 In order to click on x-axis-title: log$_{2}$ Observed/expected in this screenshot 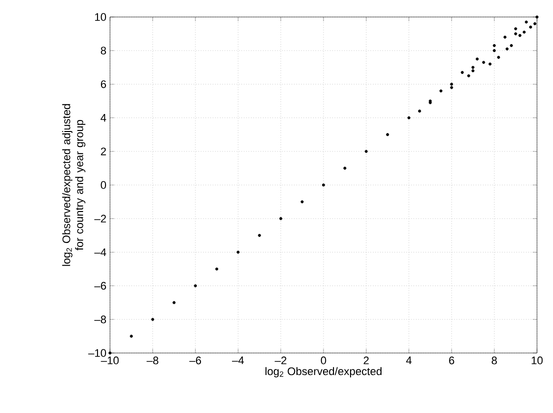, I will do `click(324, 372)`.